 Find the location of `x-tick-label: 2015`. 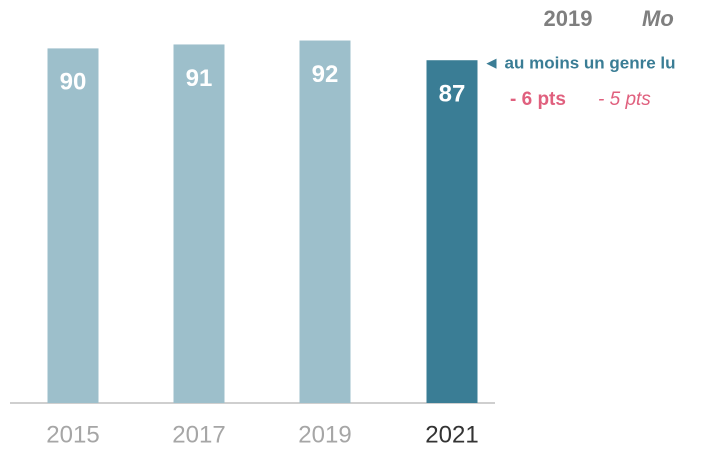

x-tick-label: 2015 is located at coordinates (72, 434).